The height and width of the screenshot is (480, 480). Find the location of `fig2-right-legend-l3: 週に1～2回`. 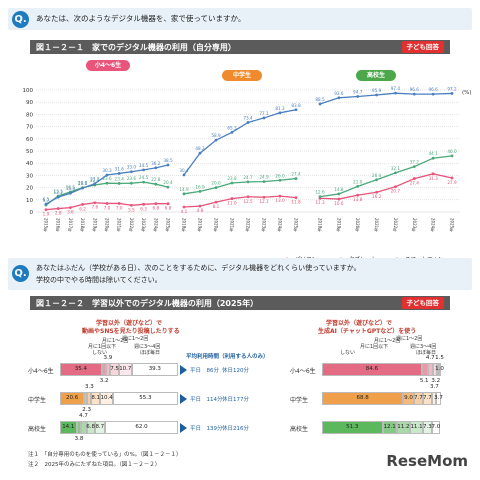

fig2-right-legend-l3: 週に1～2回 is located at coordinates (409, 339).